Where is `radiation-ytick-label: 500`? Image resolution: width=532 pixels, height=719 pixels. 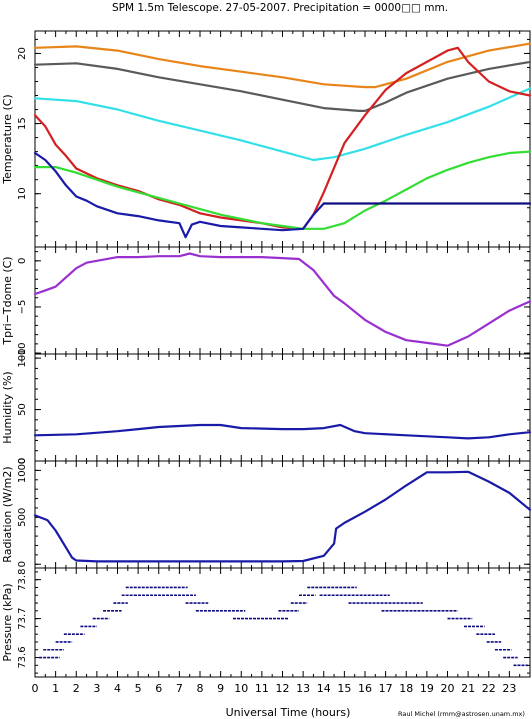 radiation-ytick-label: 500 is located at coordinates (22, 517).